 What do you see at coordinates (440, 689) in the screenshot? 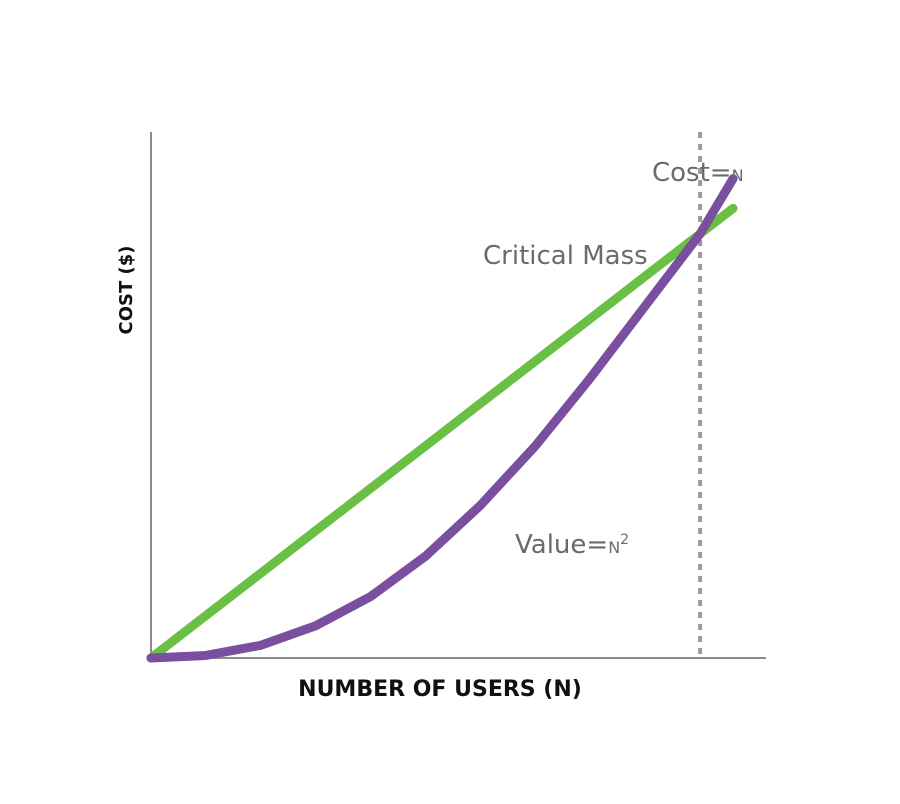
I see `x-axis-title: NUMBER OF USERS (N)` at bounding box center [440, 689].